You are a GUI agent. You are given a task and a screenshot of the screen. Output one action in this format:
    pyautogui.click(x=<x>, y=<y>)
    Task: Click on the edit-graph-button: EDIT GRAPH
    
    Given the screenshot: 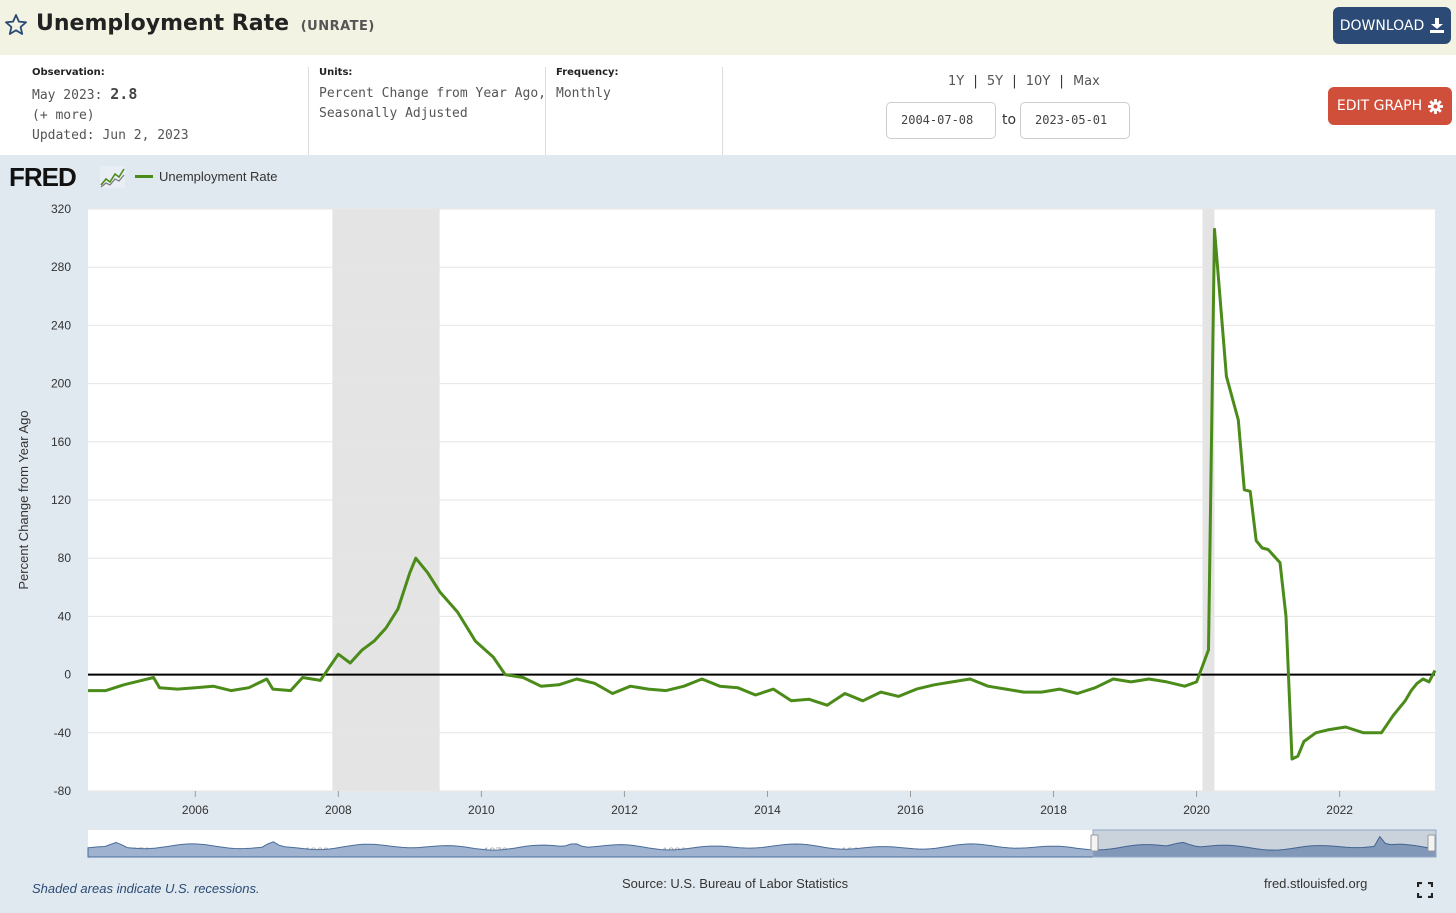 What is the action you would take?
    pyautogui.click(x=1390, y=106)
    